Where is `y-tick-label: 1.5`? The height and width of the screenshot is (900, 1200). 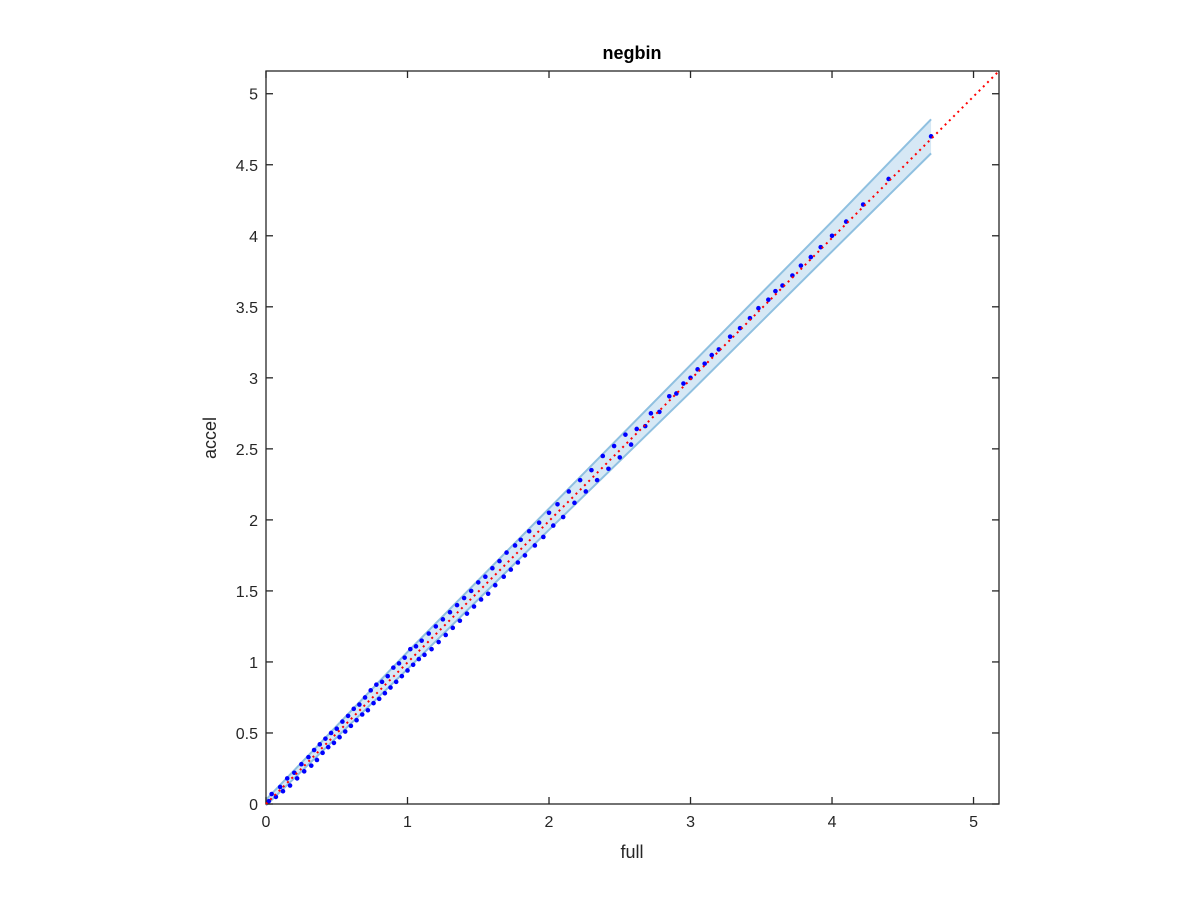 y-tick-label: 1.5 is located at coordinates (247, 592).